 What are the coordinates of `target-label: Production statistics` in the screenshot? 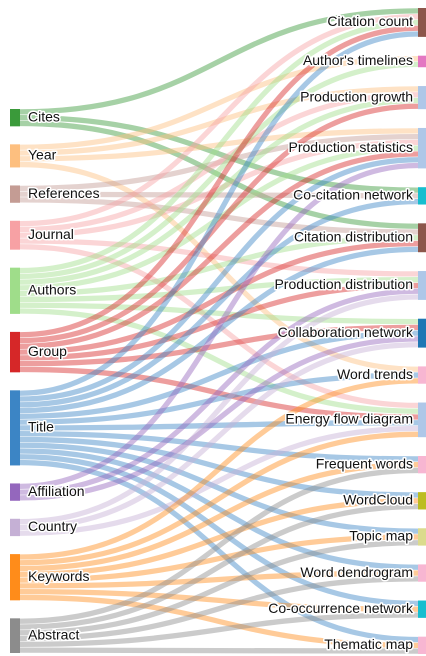 It's located at (351, 147).